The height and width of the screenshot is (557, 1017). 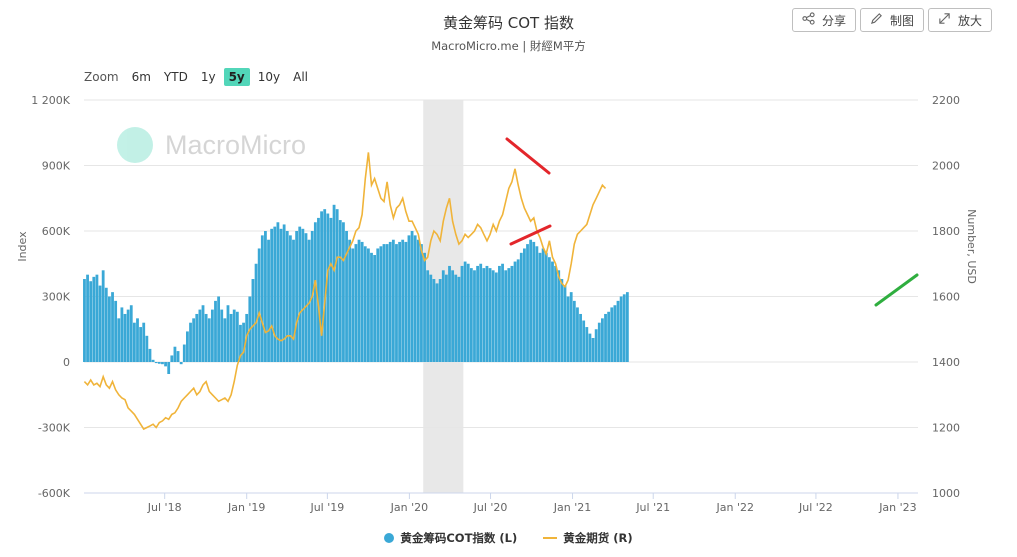 What do you see at coordinates (823, 20) in the screenshot?
I see `share-button: 分享` at bounding box center [823, 20].